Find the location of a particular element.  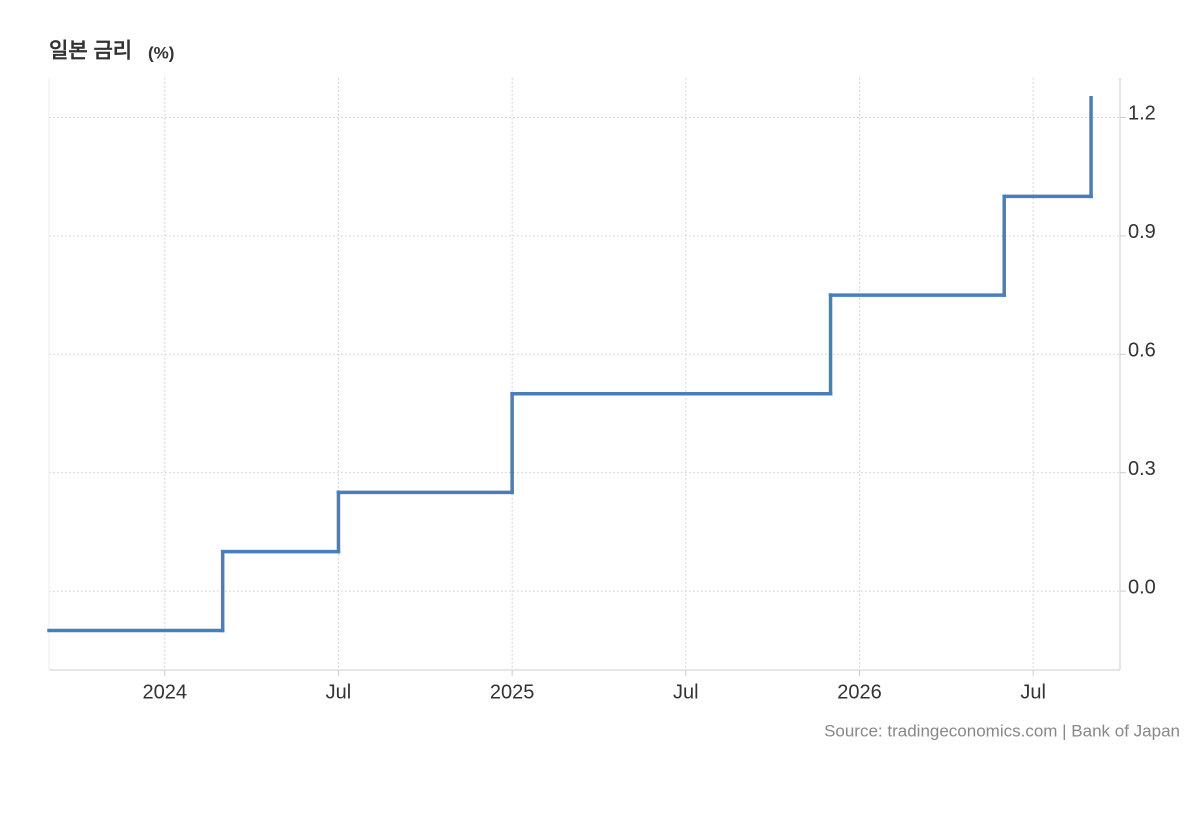

y-tick-label: 0.6 is located at coordinates (1142, 351).